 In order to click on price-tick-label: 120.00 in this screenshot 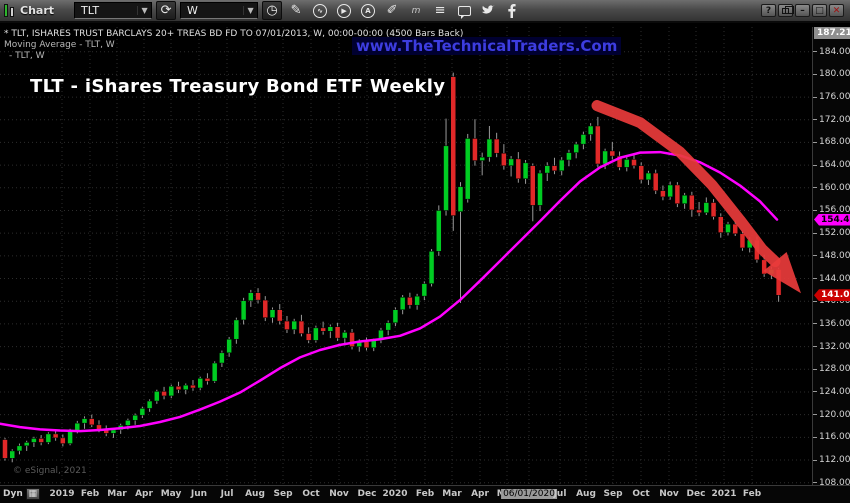, I will do `click(831, 415)`.